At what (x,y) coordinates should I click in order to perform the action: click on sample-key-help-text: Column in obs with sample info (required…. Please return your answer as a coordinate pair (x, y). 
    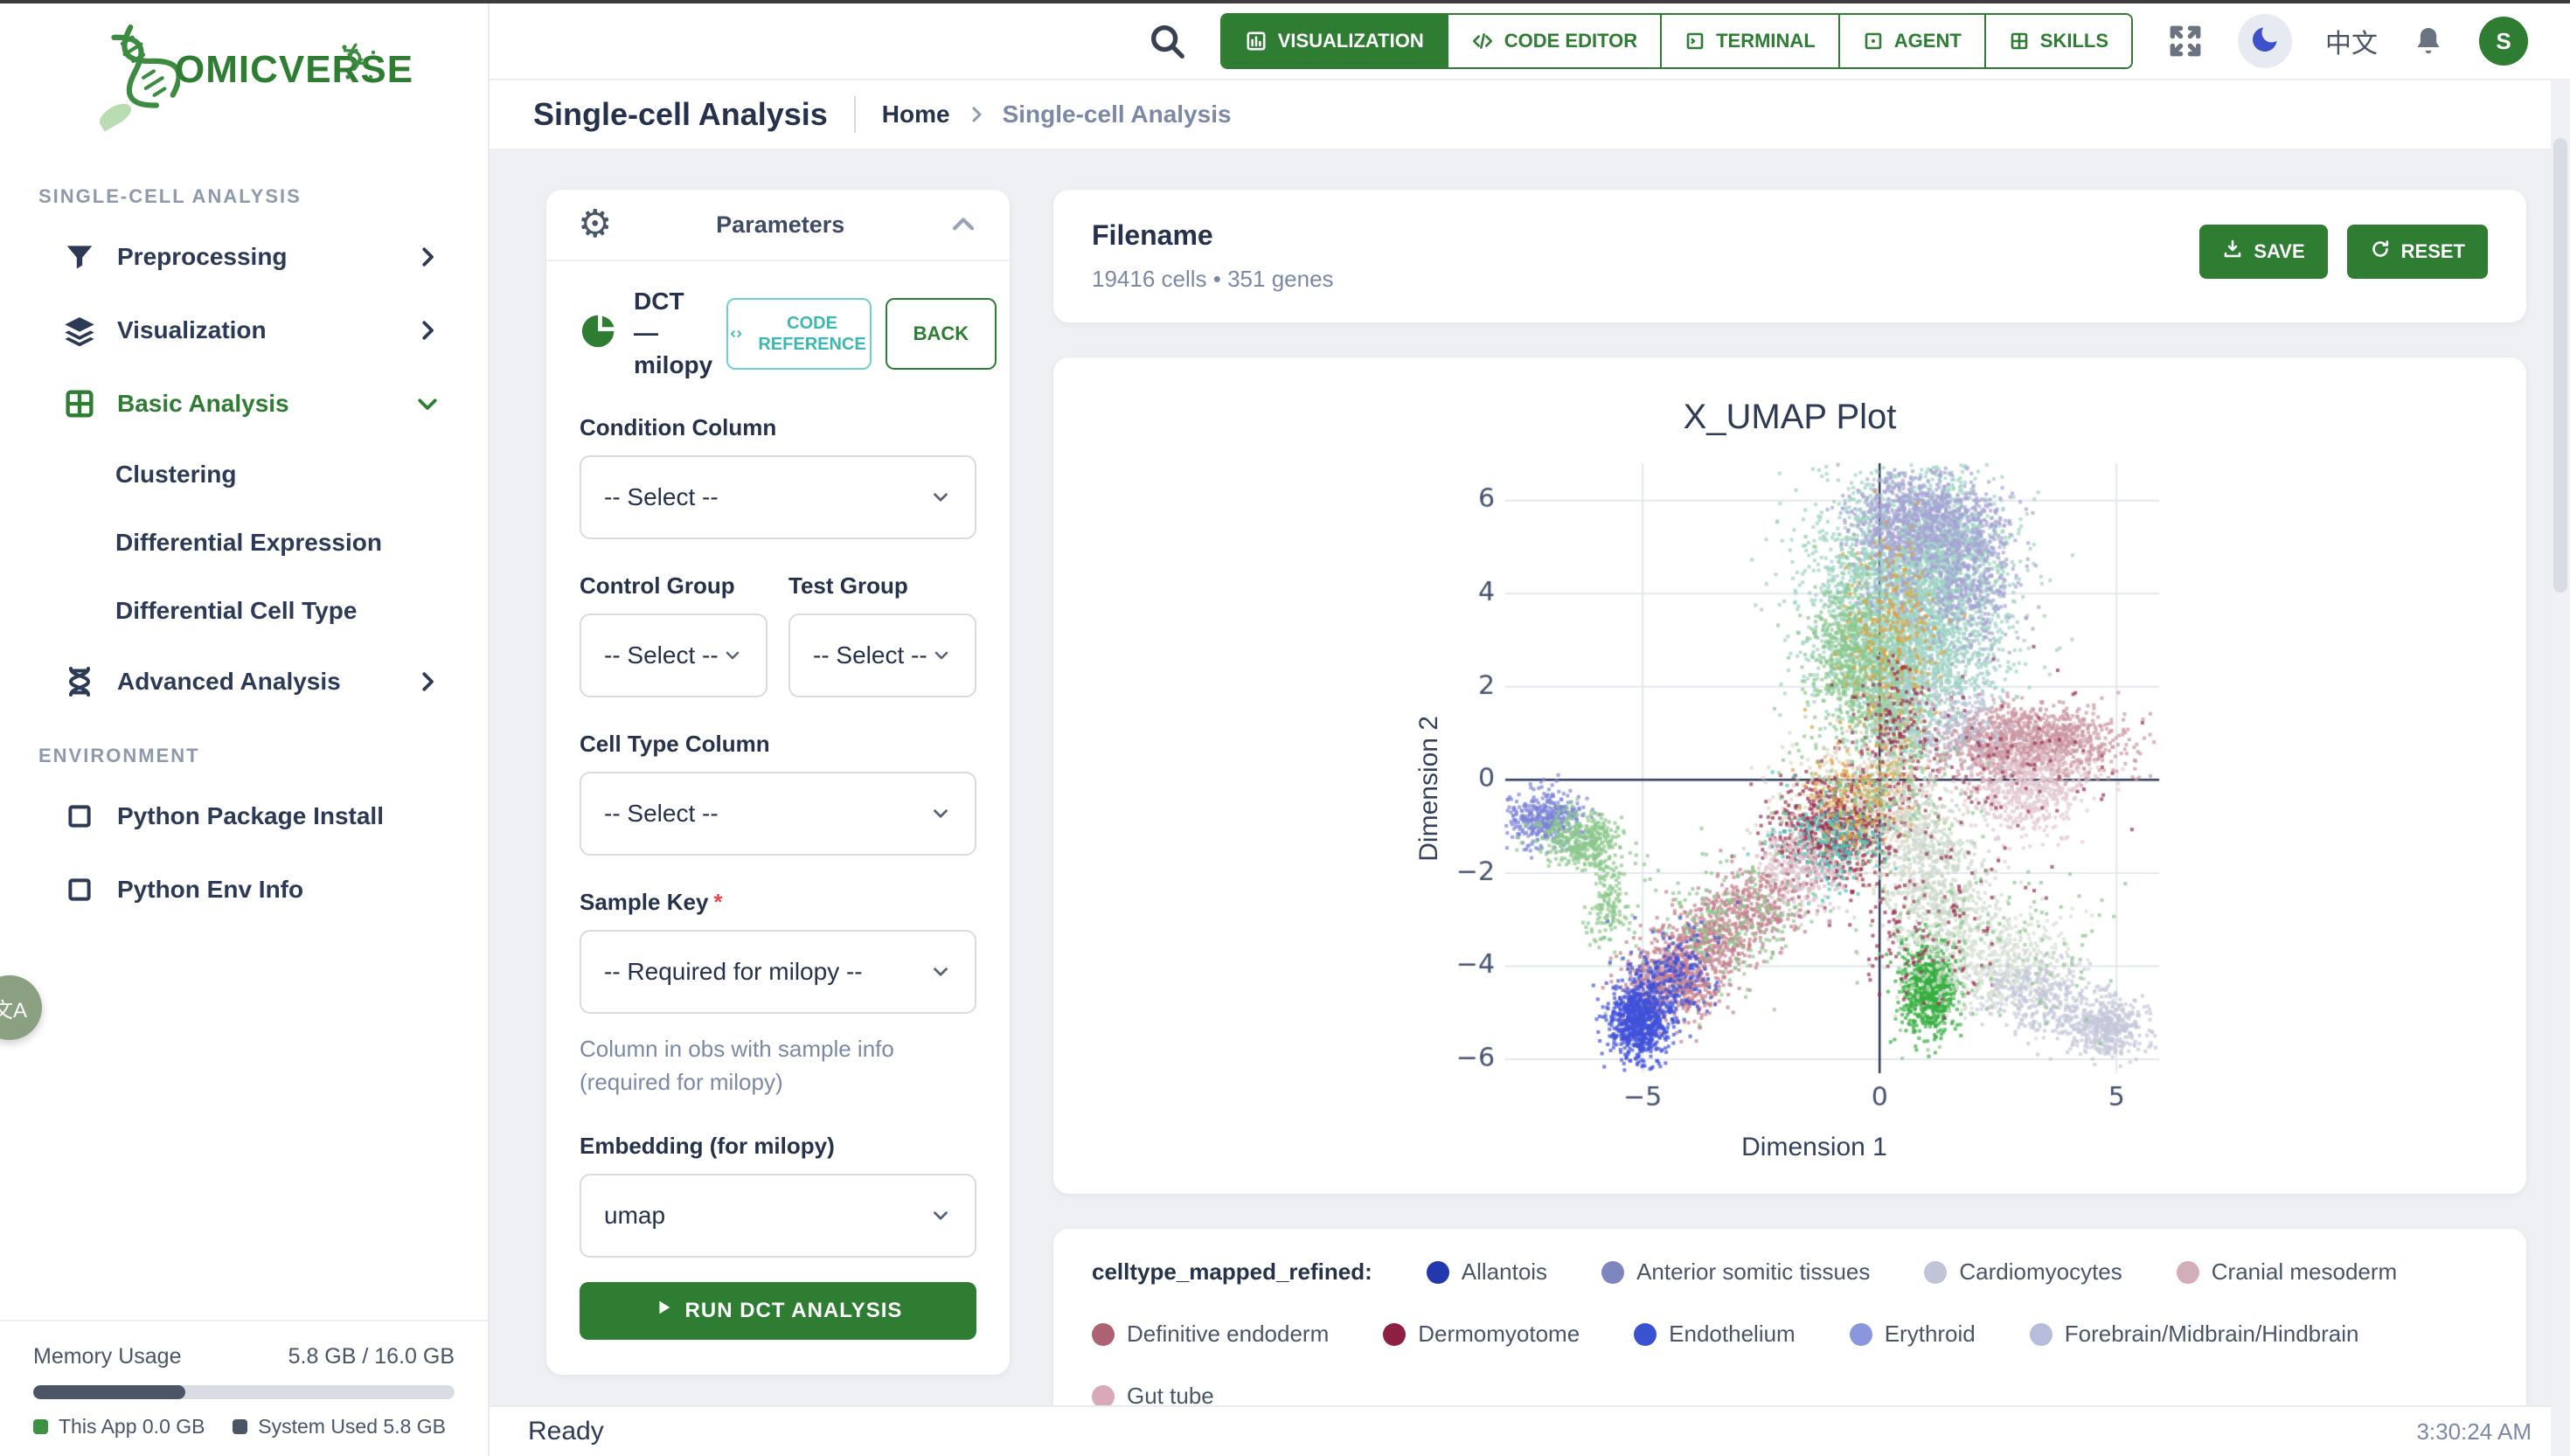
    Looking at the image, I should click on (737, 1065).